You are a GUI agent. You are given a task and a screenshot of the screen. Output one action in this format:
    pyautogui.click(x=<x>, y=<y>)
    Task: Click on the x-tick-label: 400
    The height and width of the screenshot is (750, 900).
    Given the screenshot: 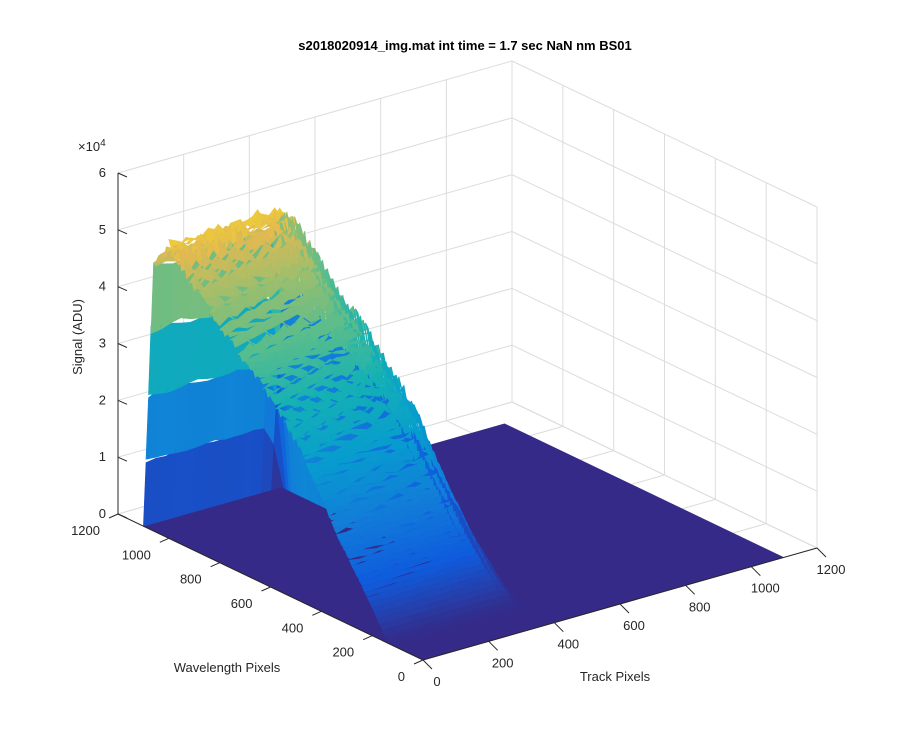 What is the action you would take?
    pyautogui.click(x=568, y=644)
    